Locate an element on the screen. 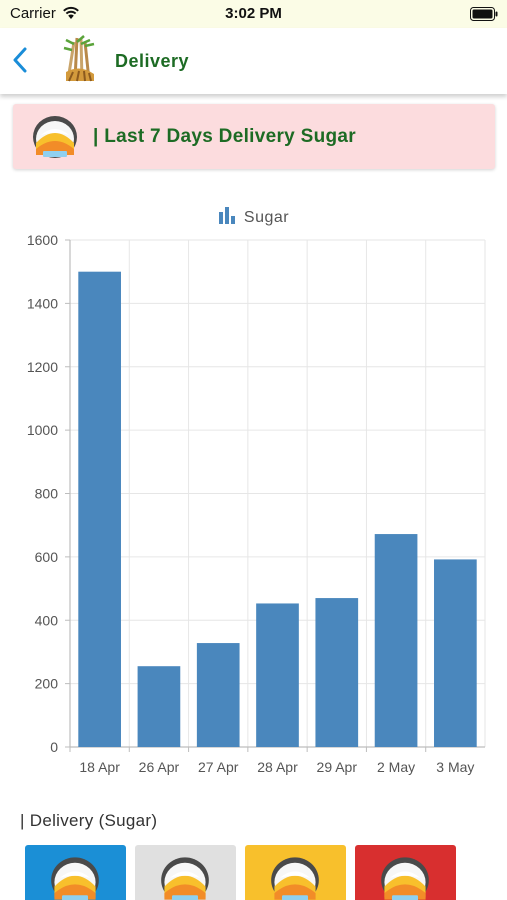  status-bar: Carrier 3:02 PM is located at coordinates (253, 14).